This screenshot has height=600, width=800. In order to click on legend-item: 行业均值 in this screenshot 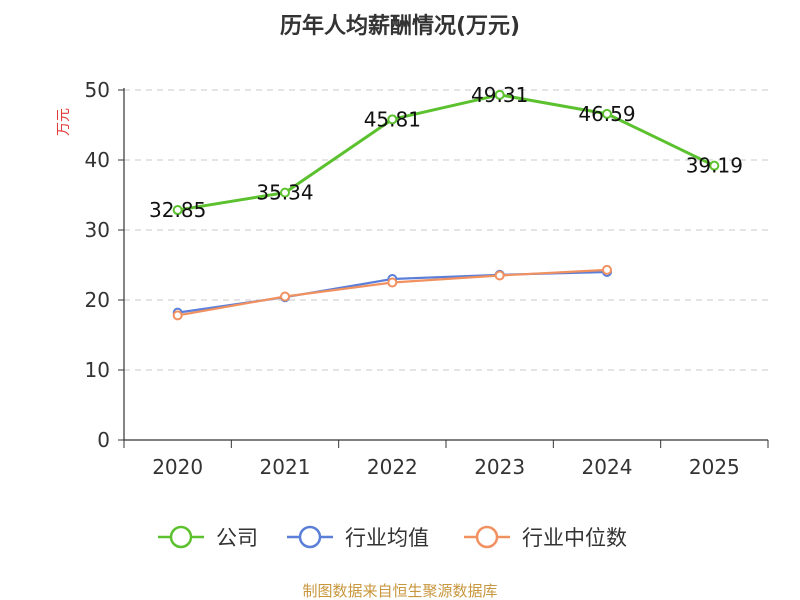, I will do `click(358, 537)`.